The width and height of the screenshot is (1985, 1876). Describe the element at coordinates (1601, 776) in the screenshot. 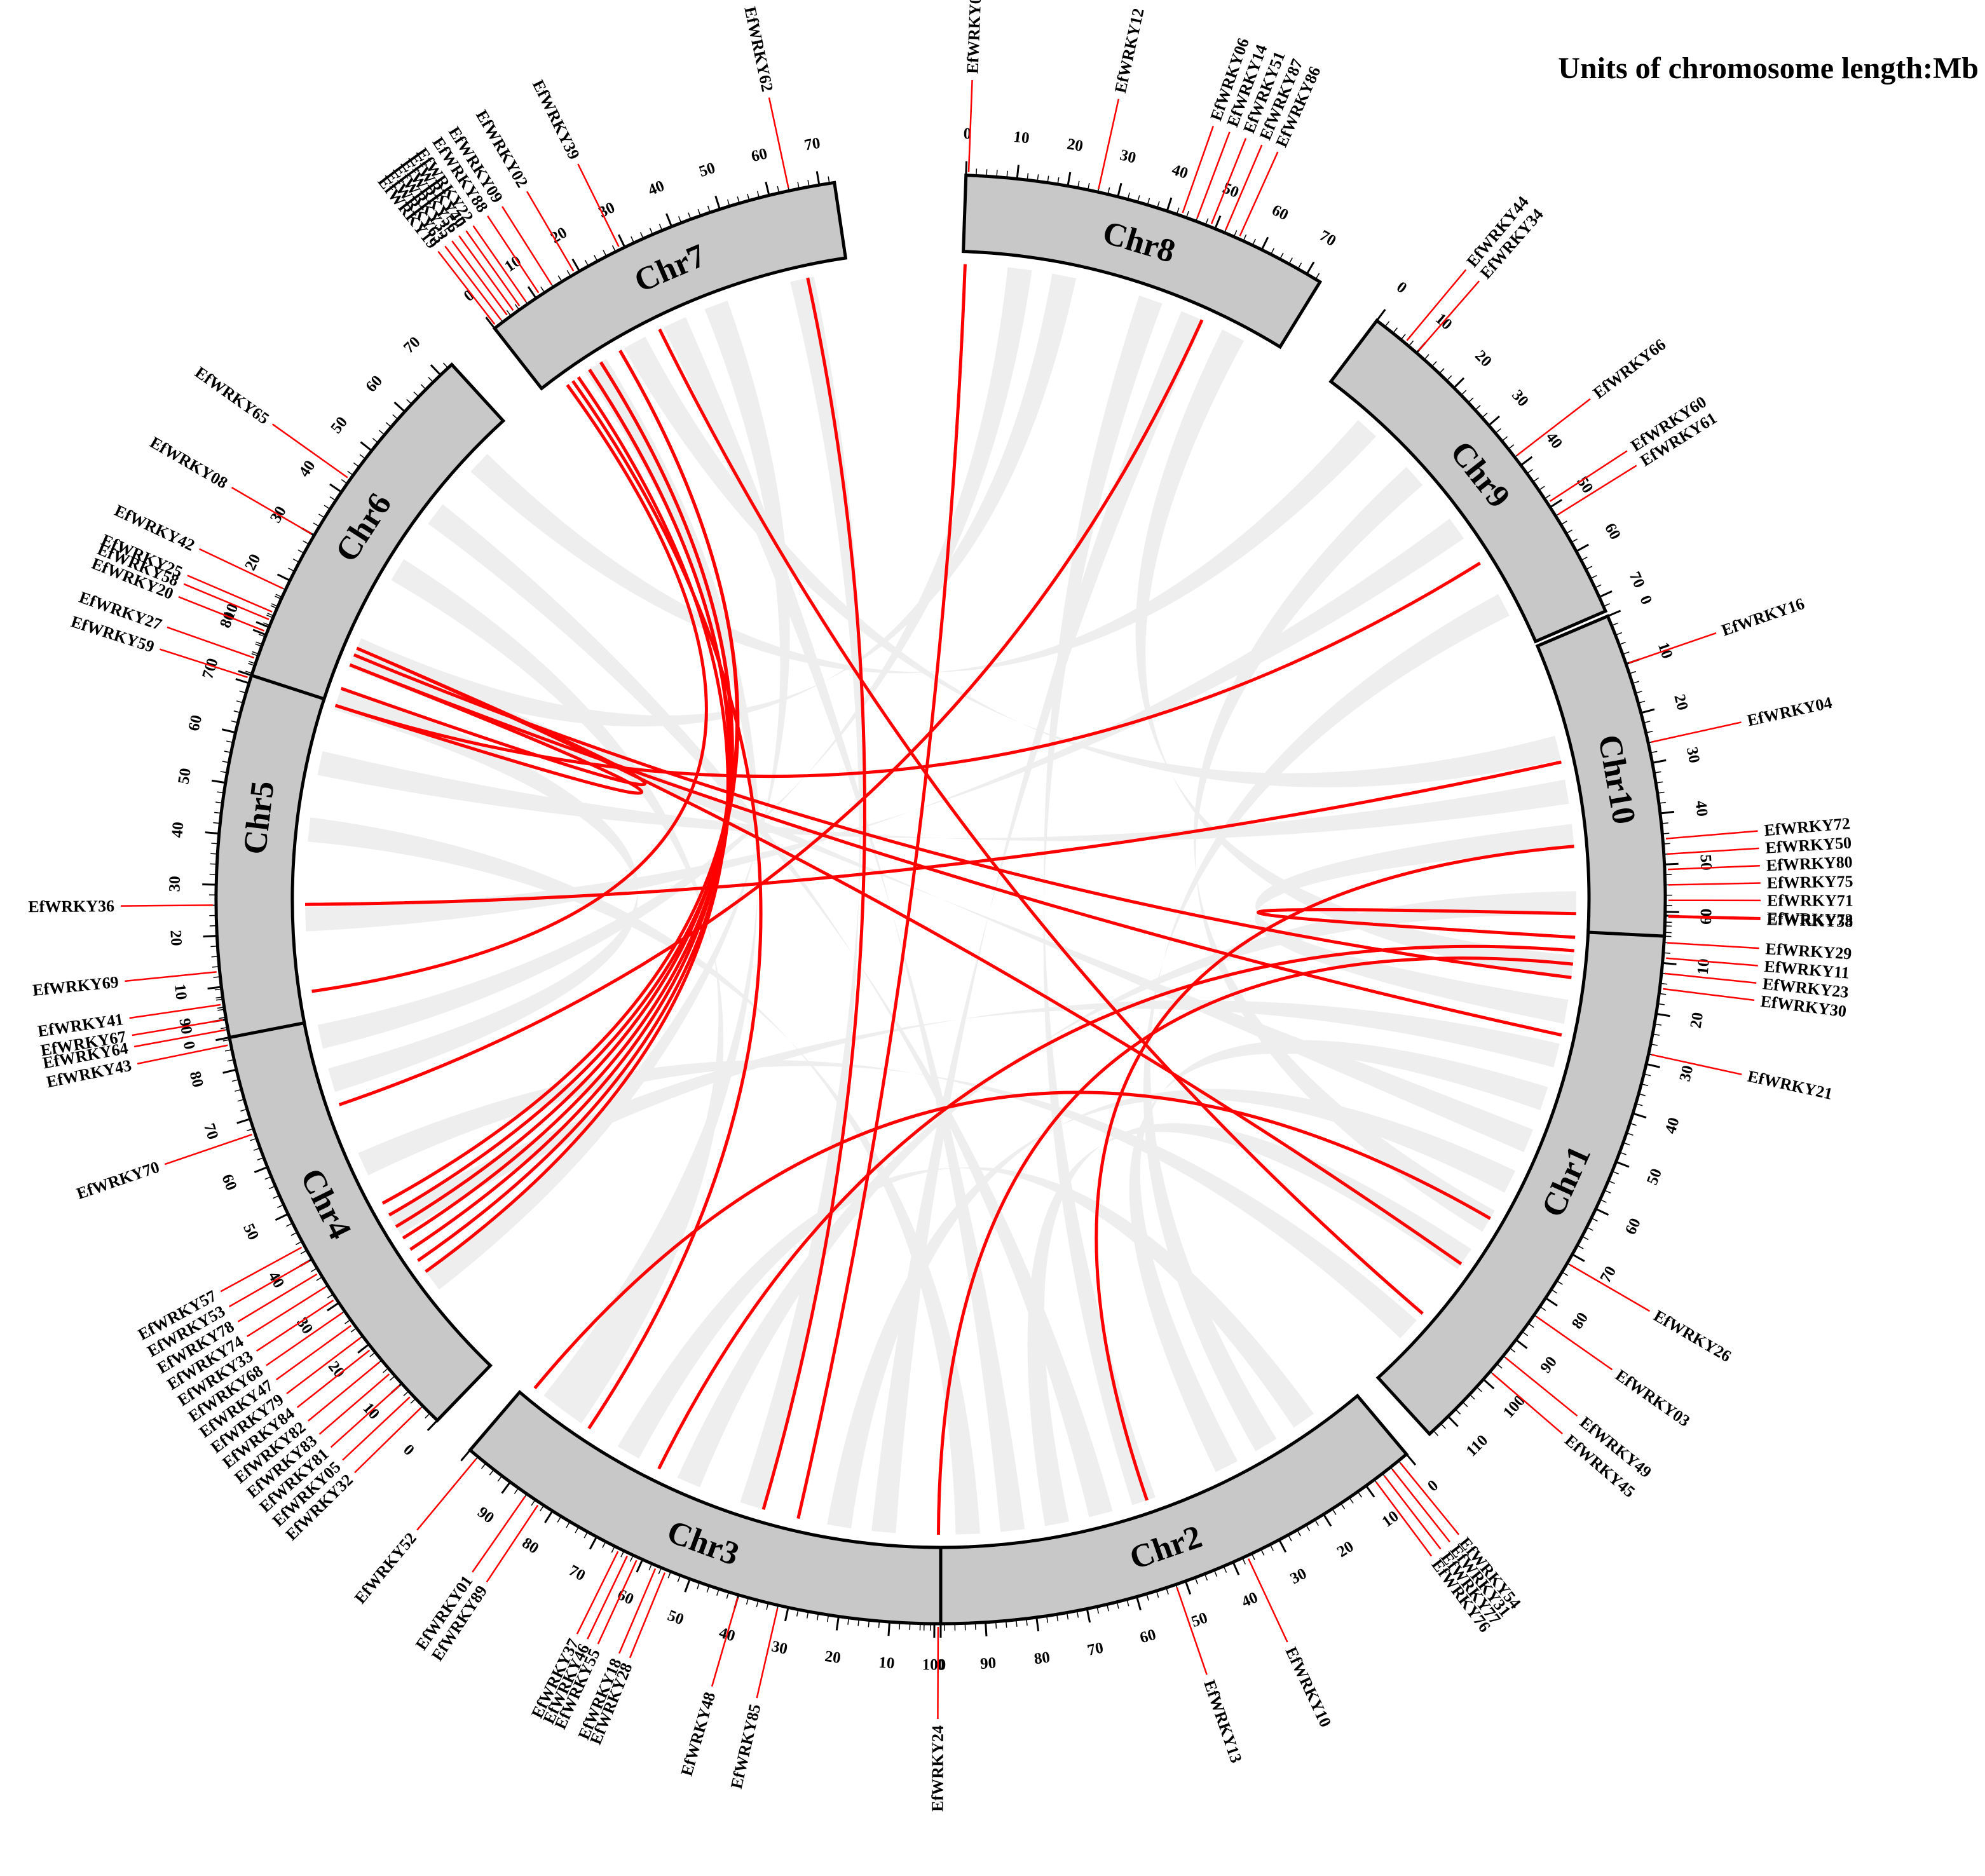

I see `chromosome-chr10` at that location.